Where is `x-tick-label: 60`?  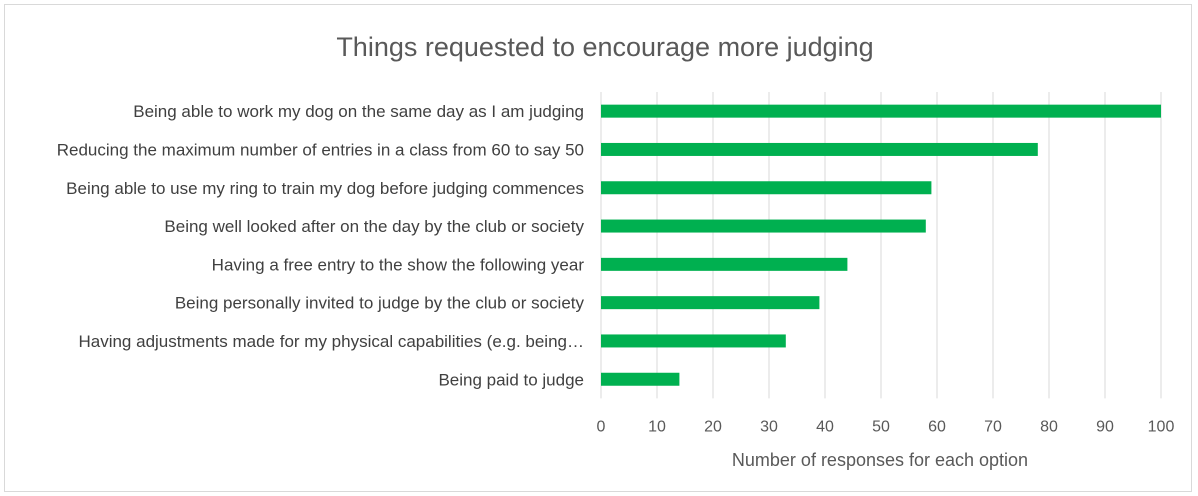
x-tick-label: 60 is located at coordinates (937, 426).